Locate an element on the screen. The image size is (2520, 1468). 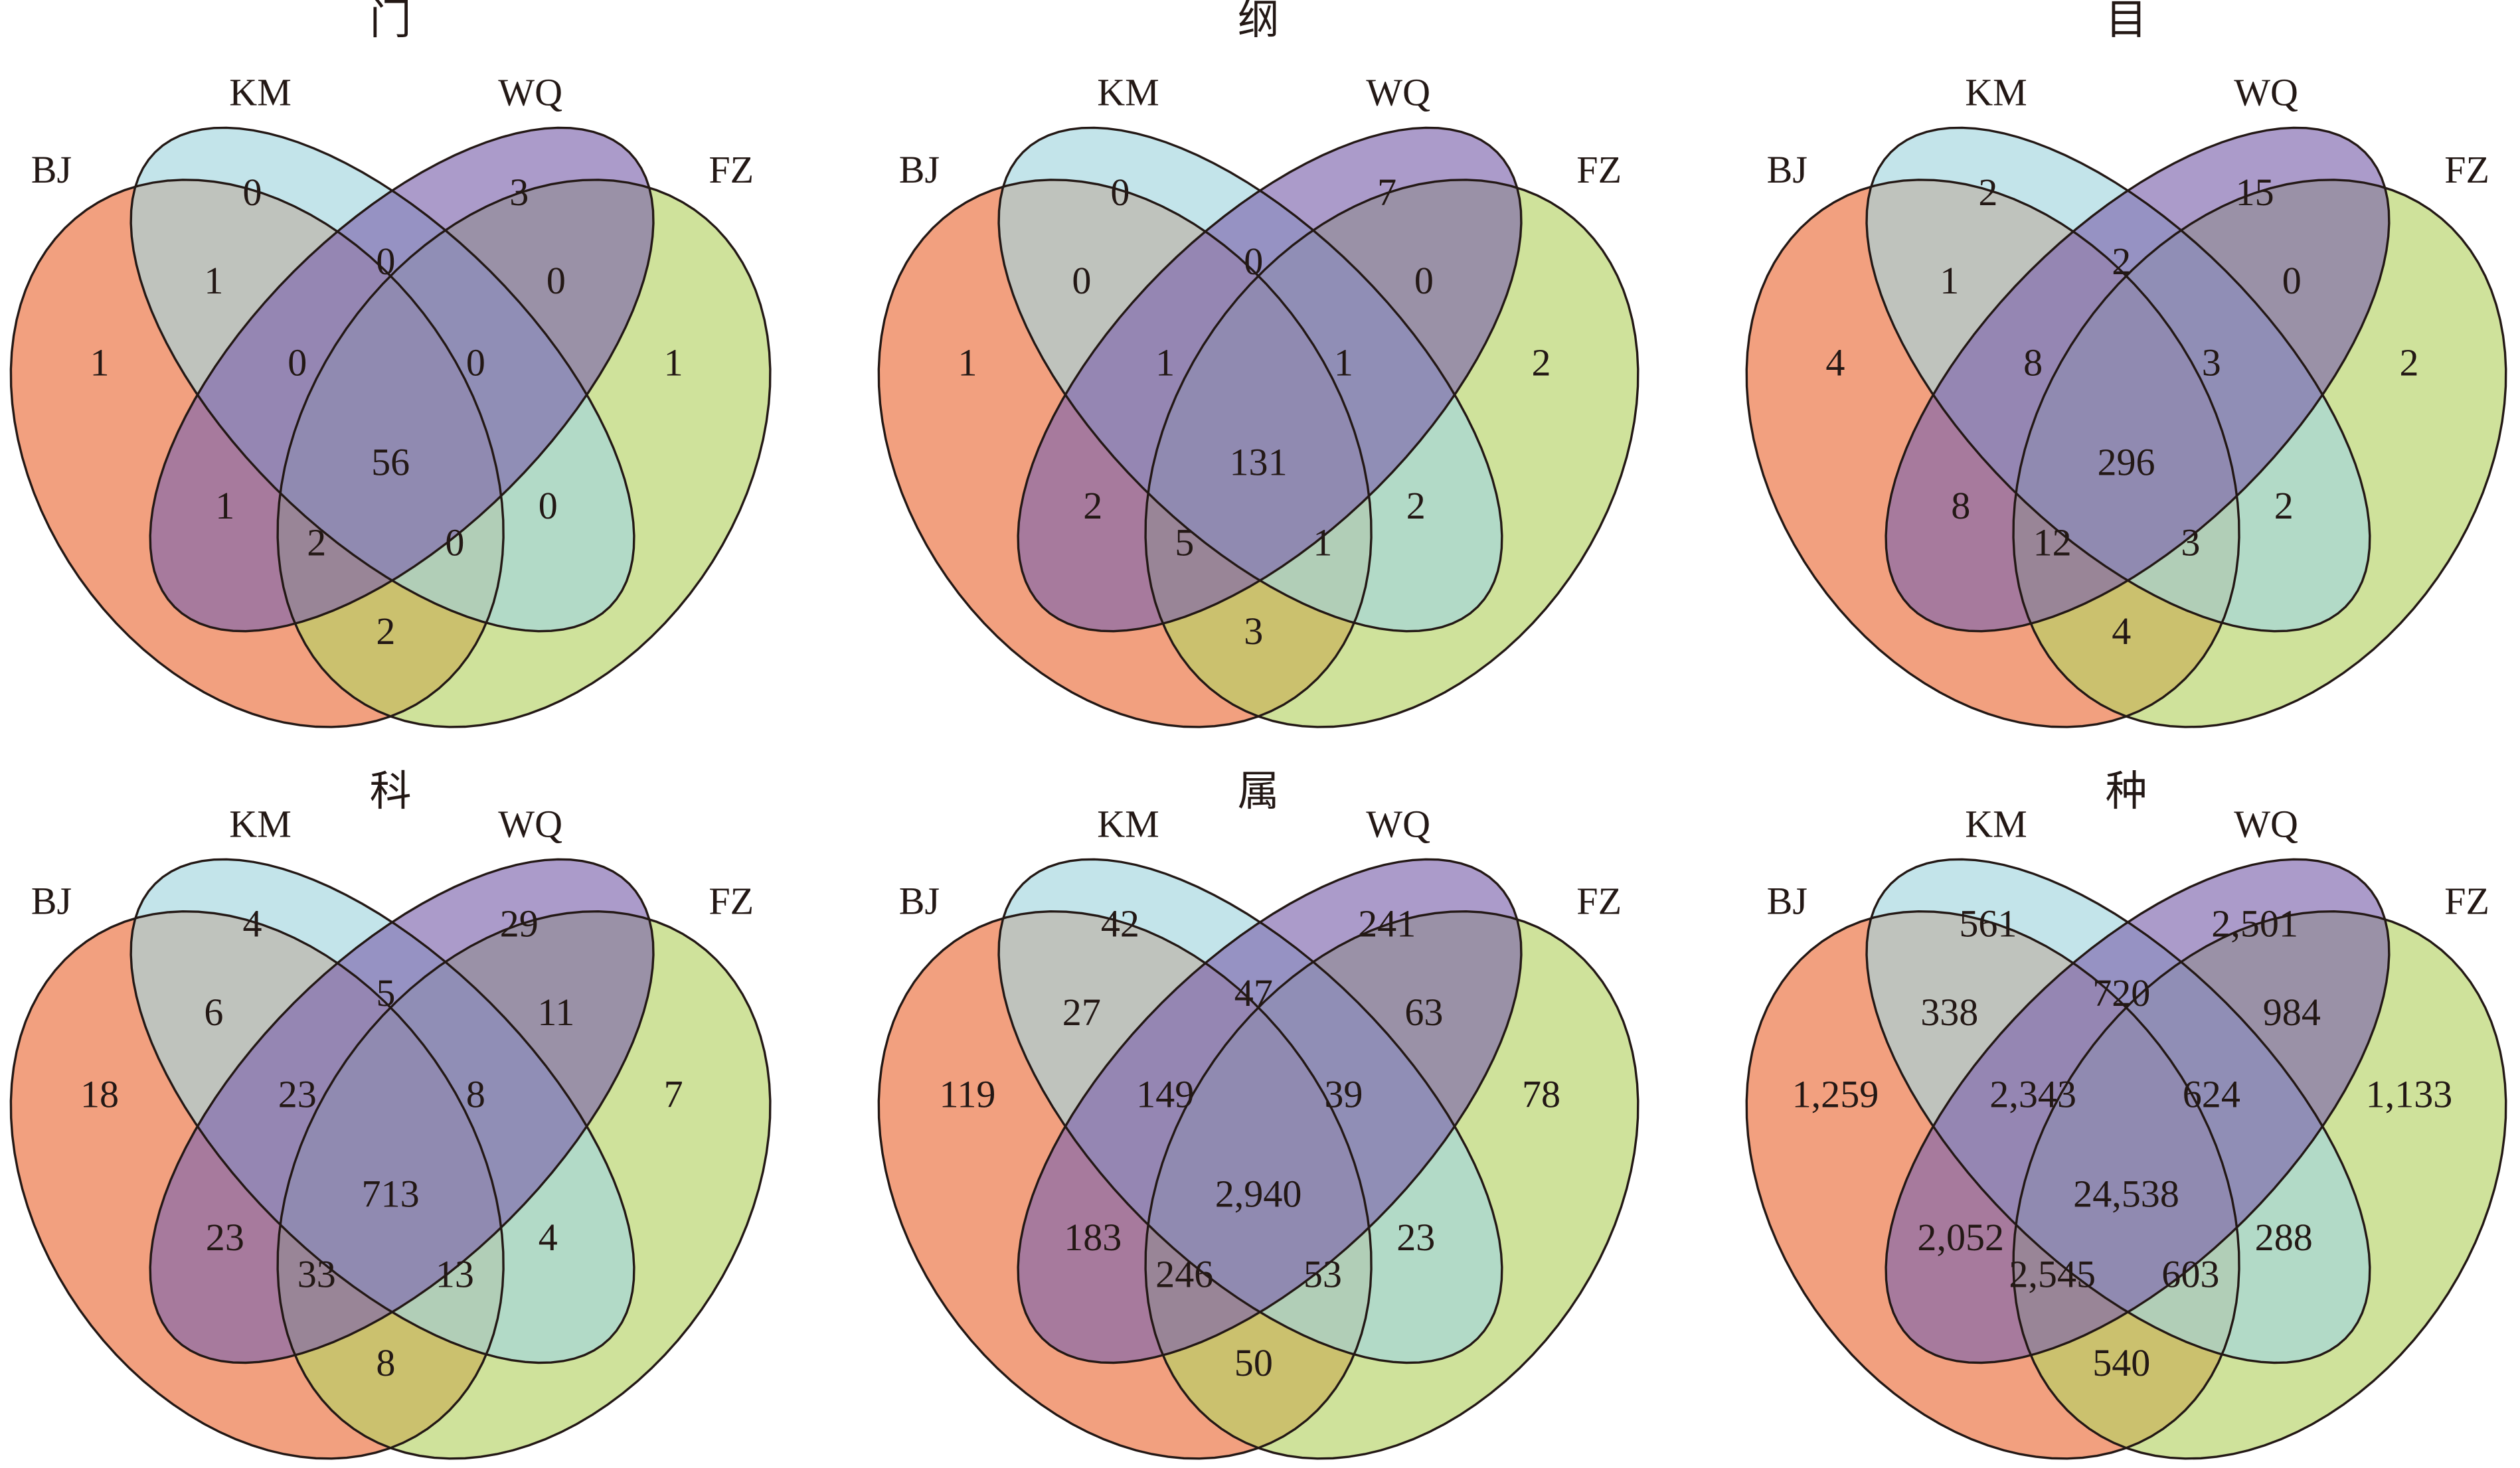
region-count-bj-wq-fz: 246 is located at coordinates (1184, 1274).